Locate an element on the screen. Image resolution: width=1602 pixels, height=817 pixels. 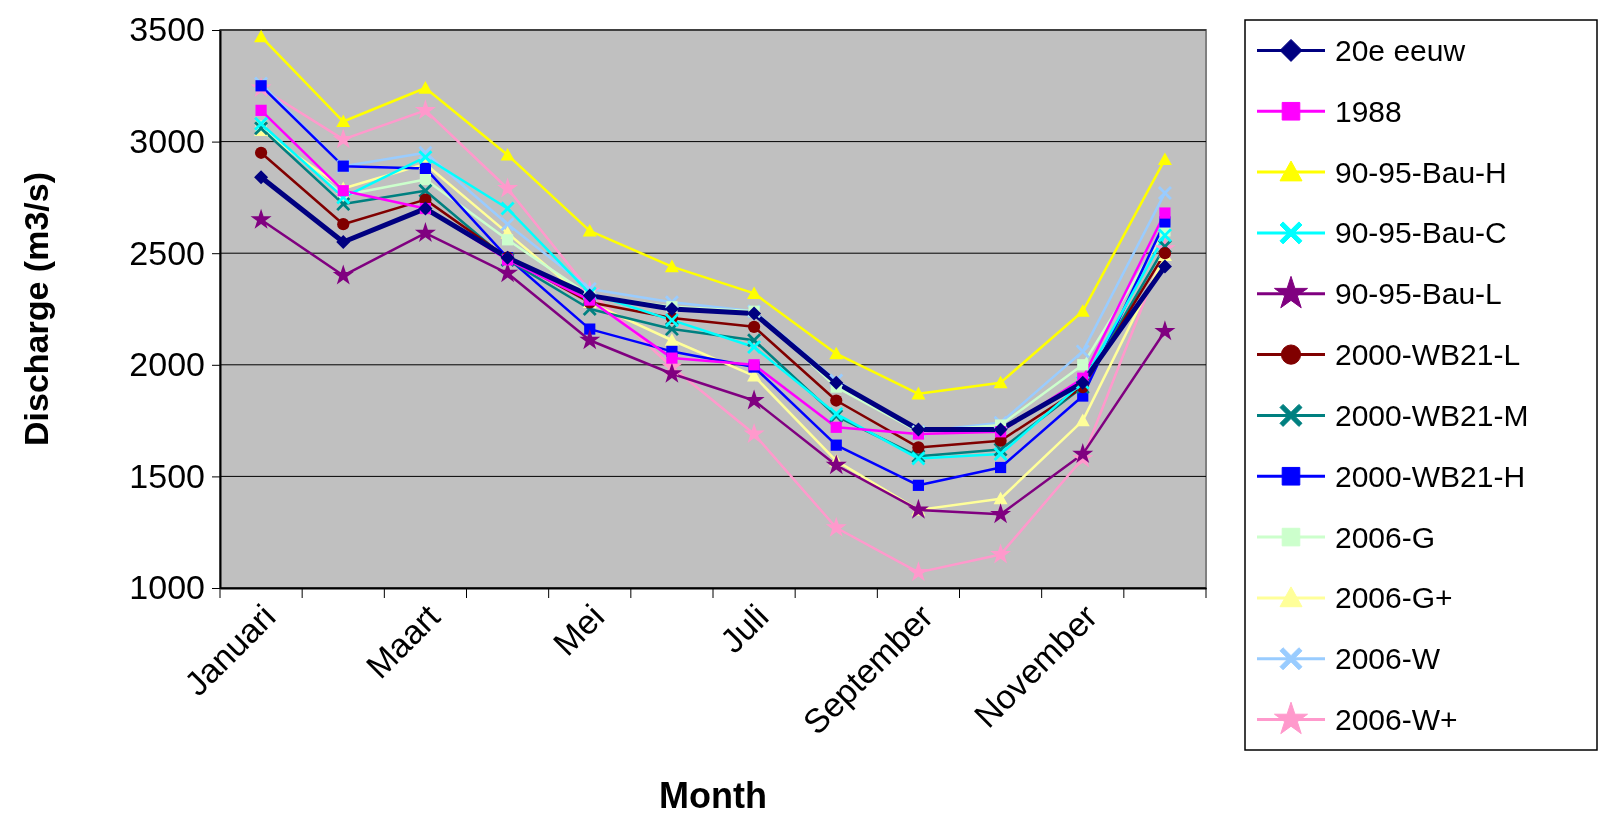
x-tick-label: Juli is located at coordinates (744, 629).